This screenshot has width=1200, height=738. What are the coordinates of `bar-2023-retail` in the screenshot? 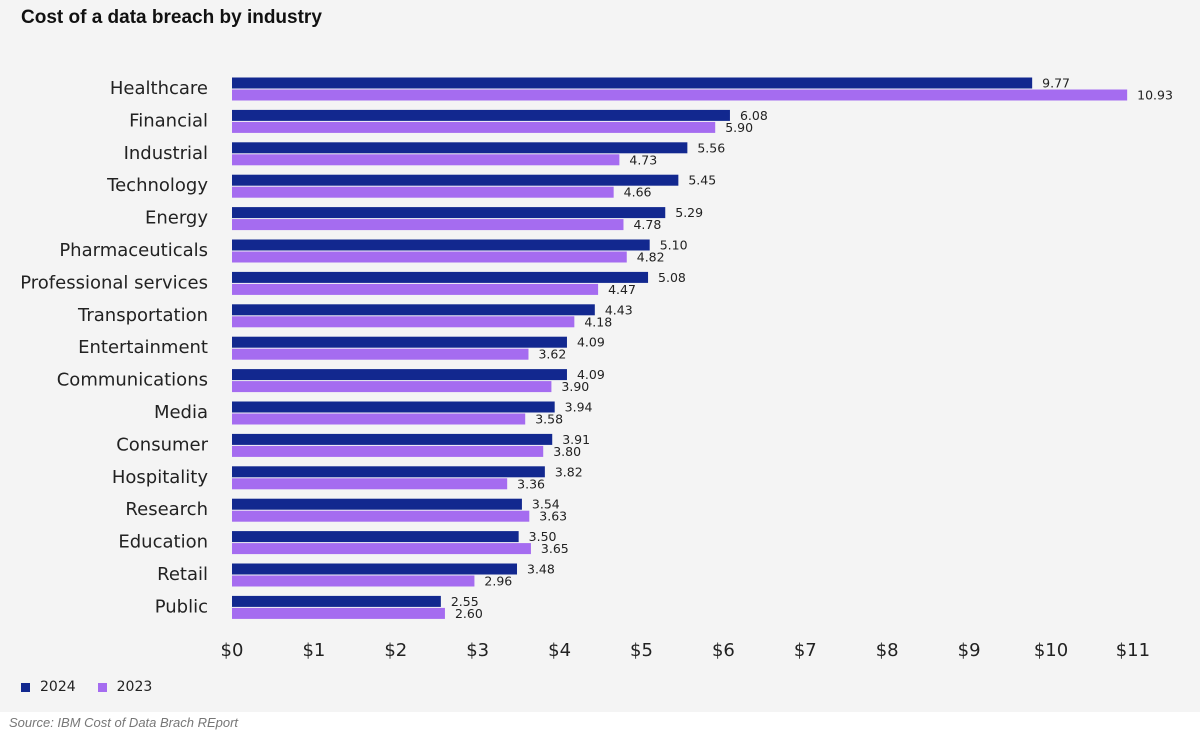 It's located at (353, 581).